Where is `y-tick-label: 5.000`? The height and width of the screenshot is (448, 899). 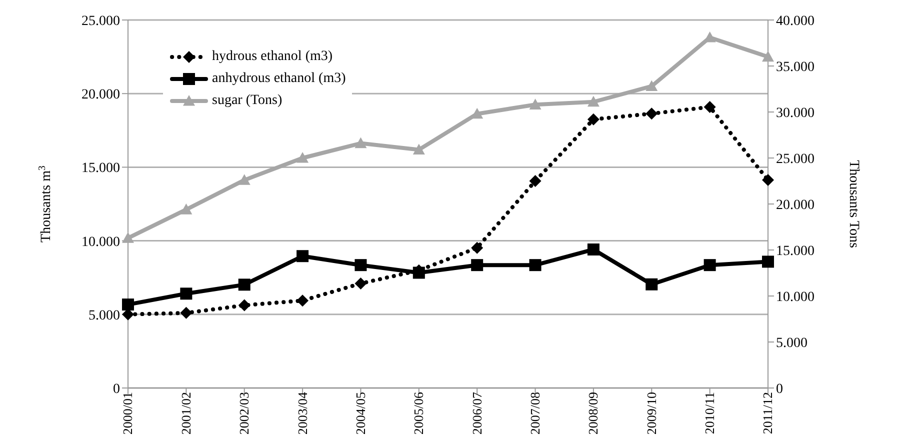 y-tick-label: 5.000 is located at coordinates (104, 316).